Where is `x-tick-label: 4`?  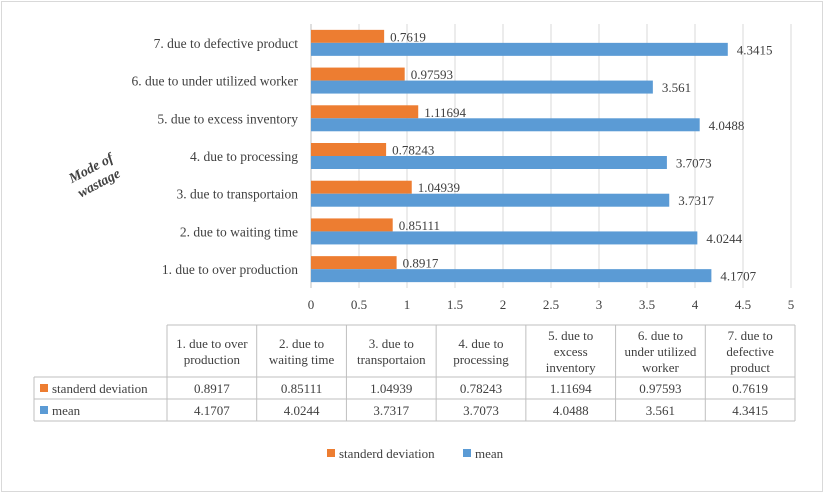
x-tick-label: 4 is located at coordinates (695, 304).